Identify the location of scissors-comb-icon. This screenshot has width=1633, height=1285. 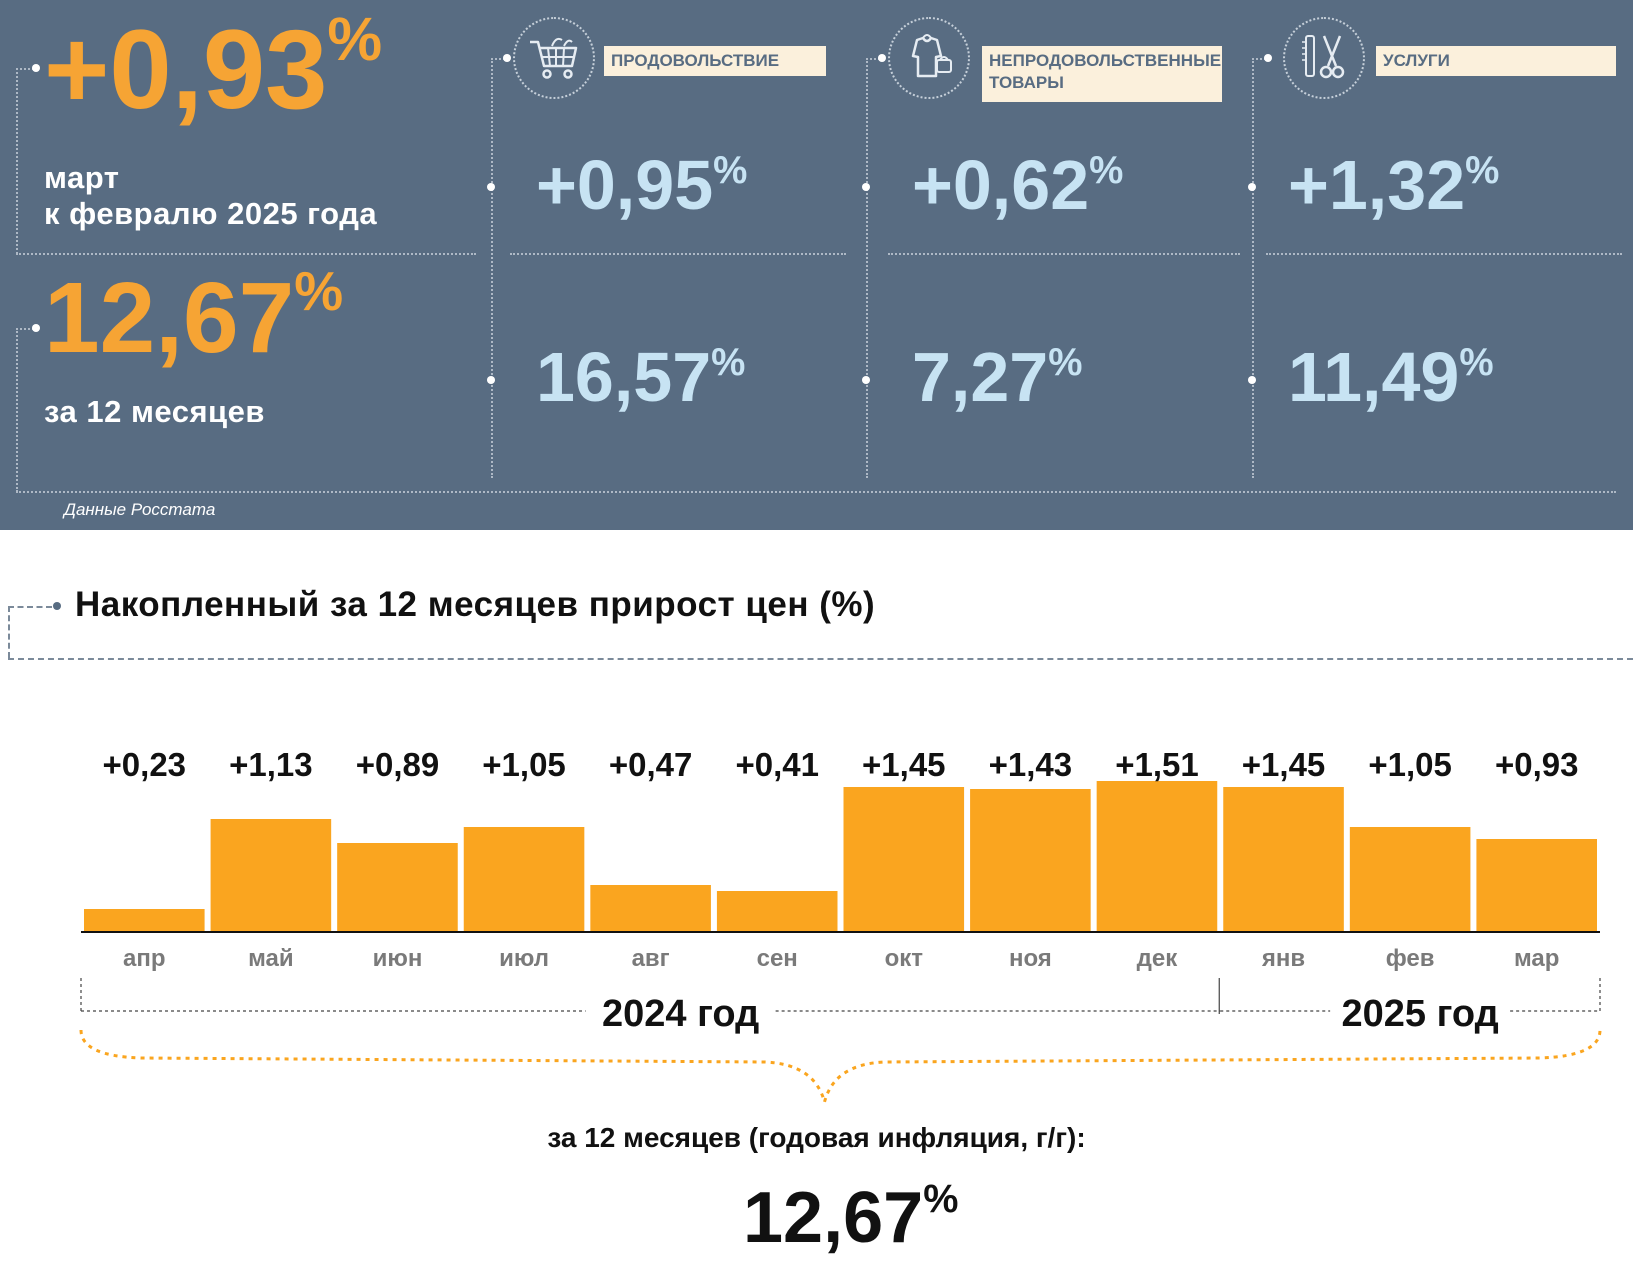
(1324, 58).